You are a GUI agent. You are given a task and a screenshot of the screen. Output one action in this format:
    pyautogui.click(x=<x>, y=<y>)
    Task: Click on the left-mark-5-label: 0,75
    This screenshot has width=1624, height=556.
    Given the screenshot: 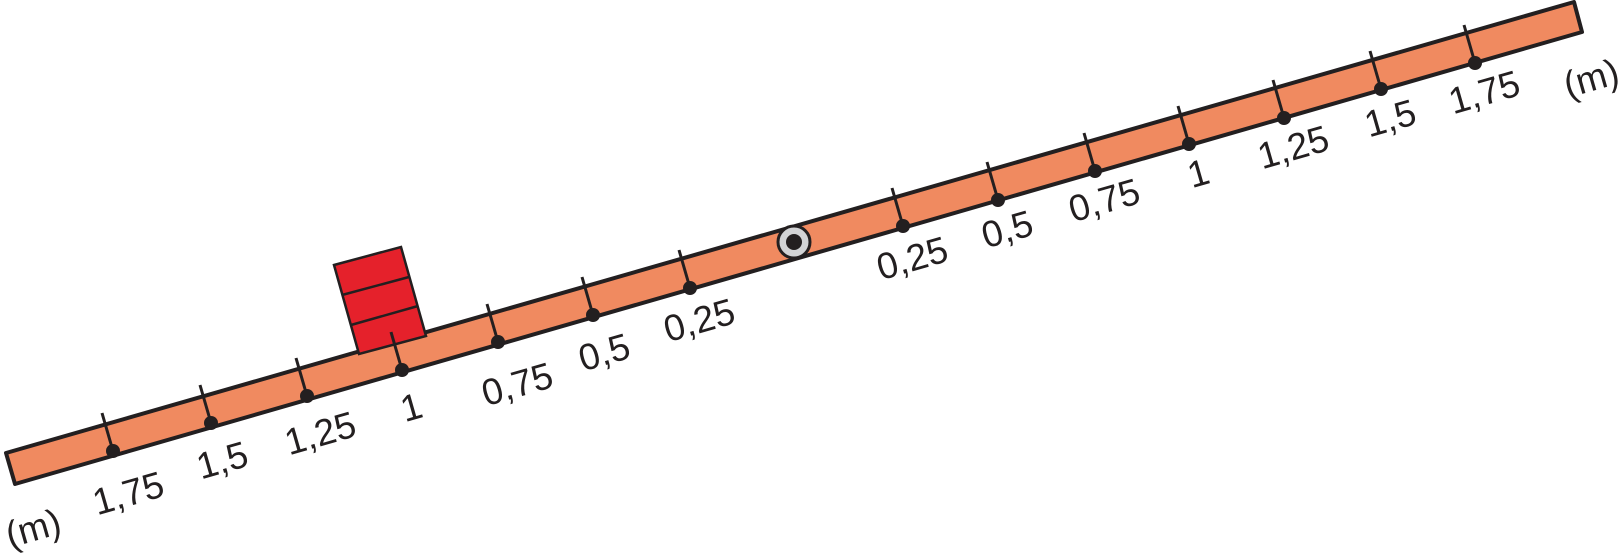 What is the action you would take?
    pyautogui.click(x=517, y=384)
    